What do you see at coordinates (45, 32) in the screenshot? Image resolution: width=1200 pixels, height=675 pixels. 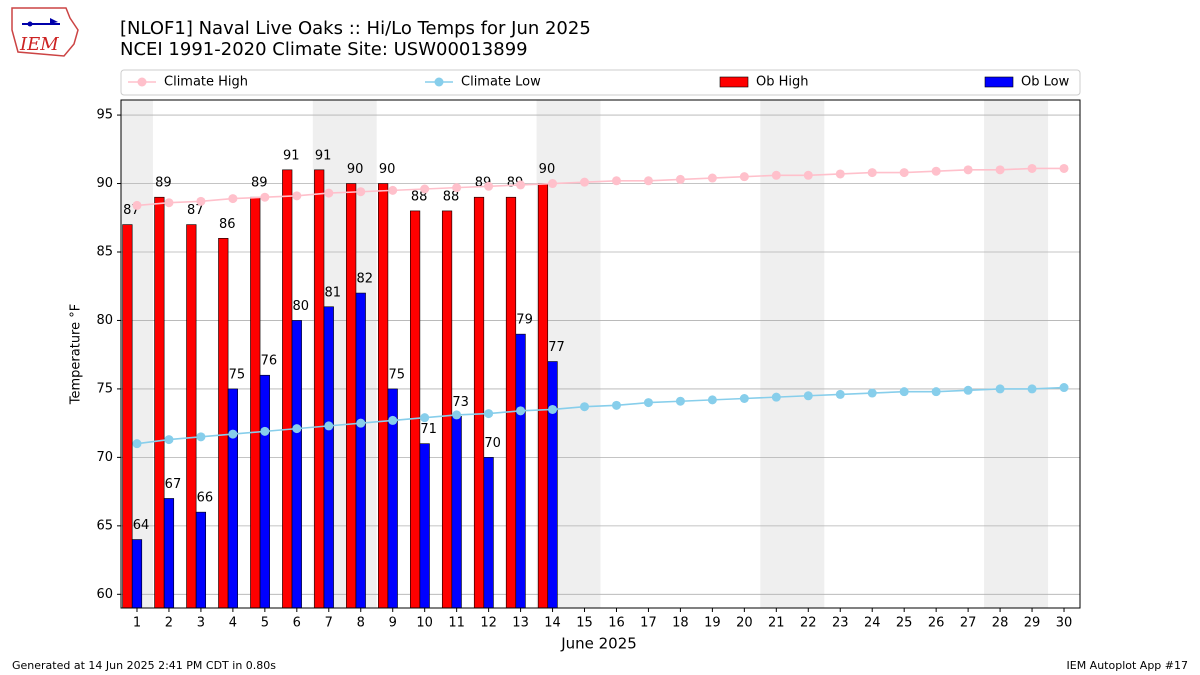 I see `logo: IEM` at bounding box center [45, 32].